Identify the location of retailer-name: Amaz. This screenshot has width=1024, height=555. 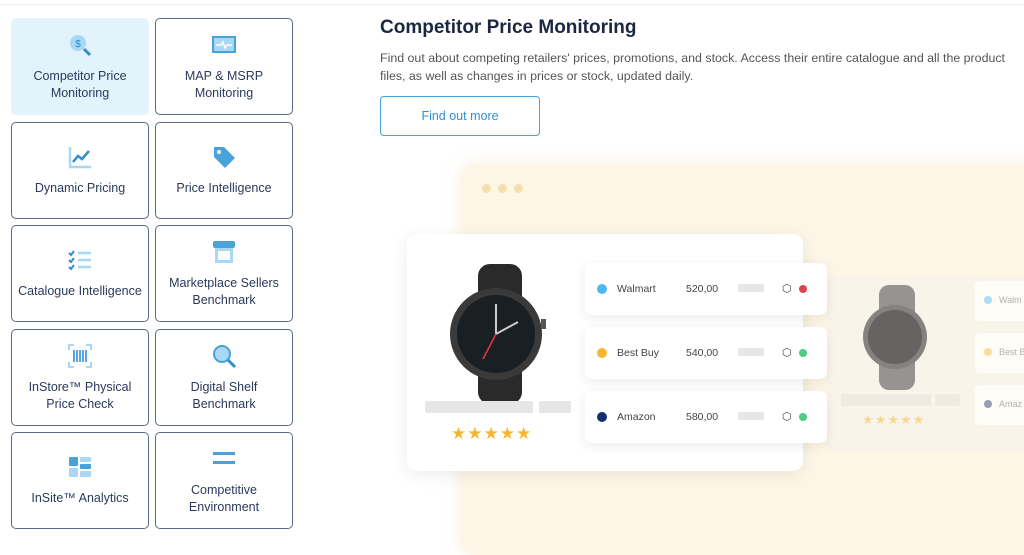
(1011, 404).